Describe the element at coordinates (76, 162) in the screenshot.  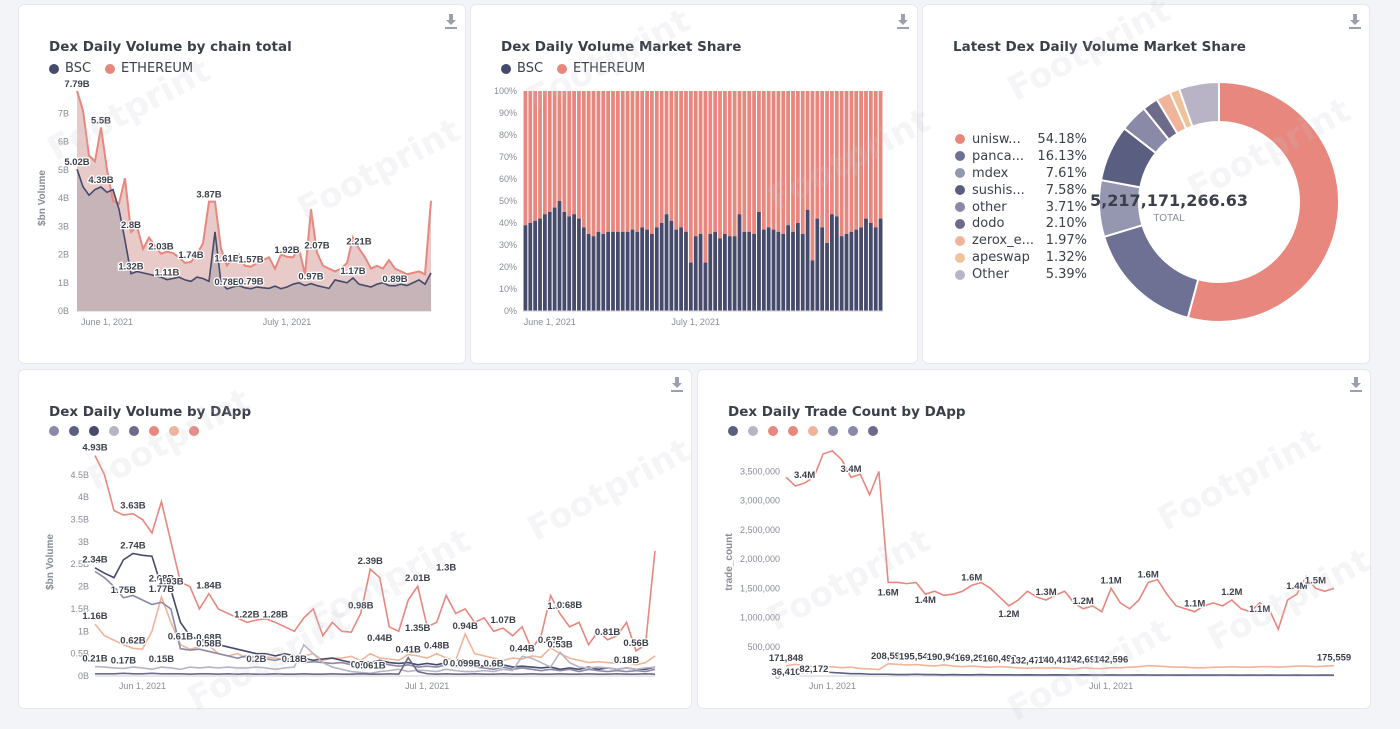
I see `data-label: 5.02B` at that location.